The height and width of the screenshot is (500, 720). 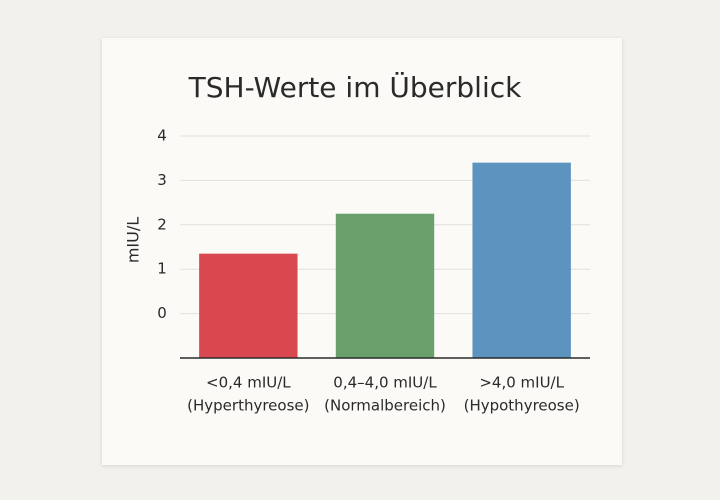 What do you see at coordinates (521, 383) in the screenshot?
I see `x-tick-label: >4,0 mIU/L` at bounding box center [521, 383].